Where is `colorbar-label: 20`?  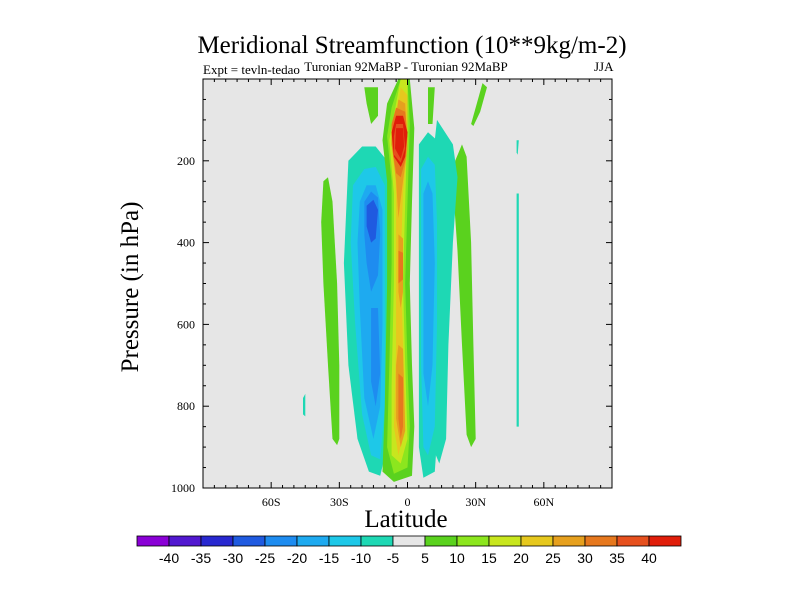
colorbar-label: 20 is located at coordinates (521, 558).